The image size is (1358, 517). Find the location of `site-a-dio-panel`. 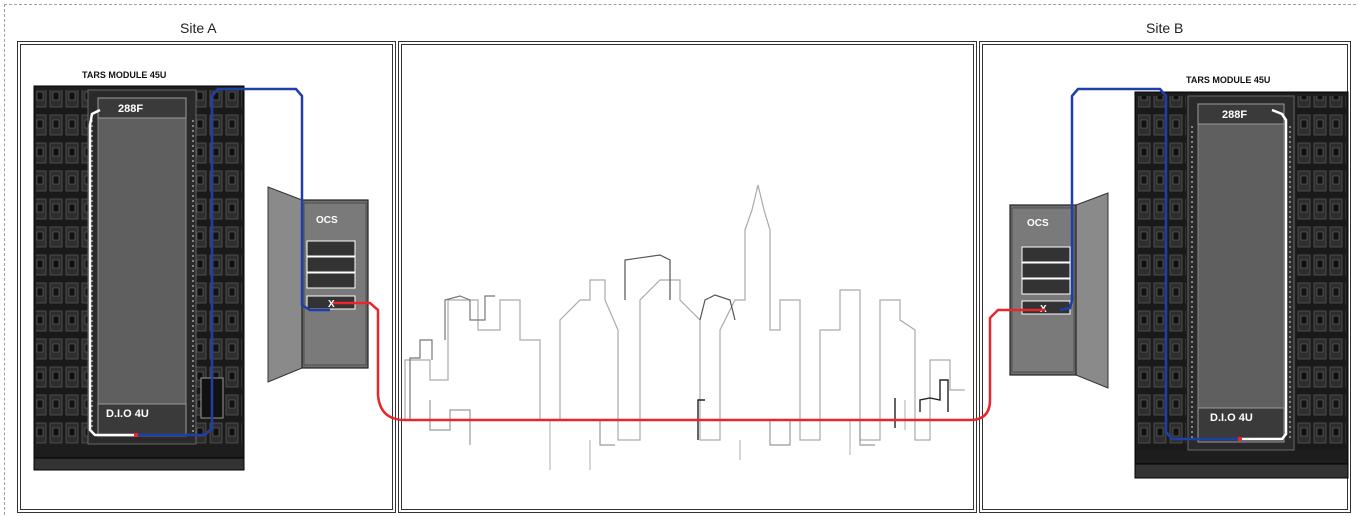

site-a-dio-panel is located at coordinates (142, 420).